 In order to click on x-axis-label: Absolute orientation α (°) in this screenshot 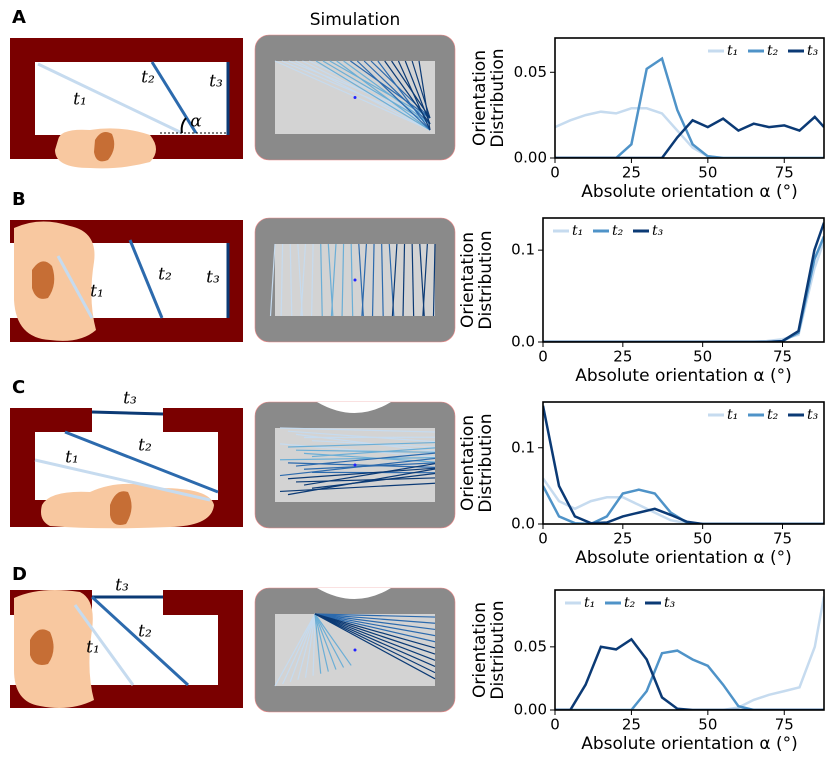, I will do `click(689, 192)`.